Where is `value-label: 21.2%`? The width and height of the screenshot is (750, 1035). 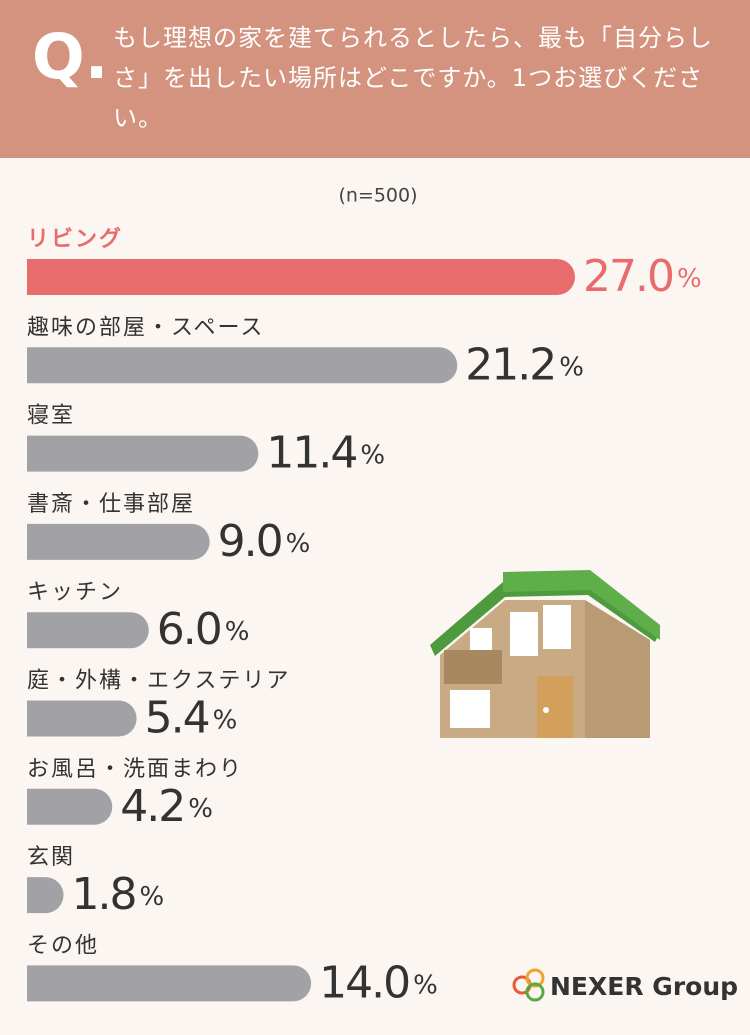
value-label: 21.2% is located at coordinates (524, 364).